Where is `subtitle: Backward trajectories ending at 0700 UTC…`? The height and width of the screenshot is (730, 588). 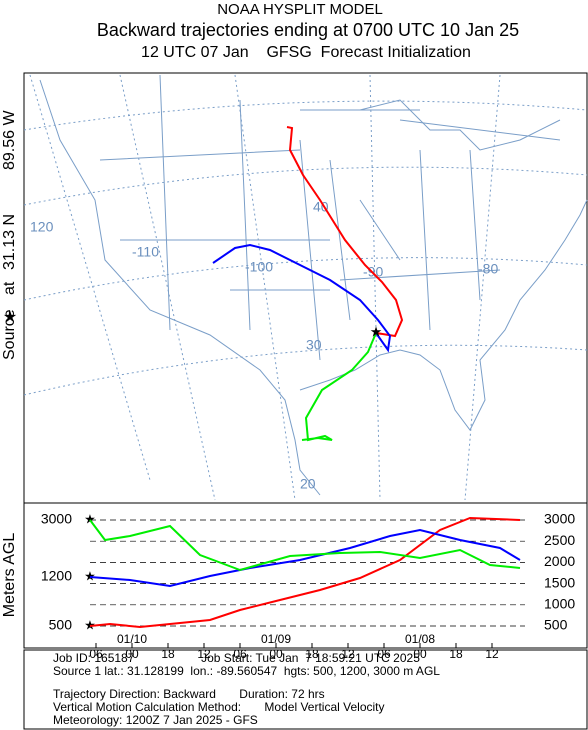 subtitle: Backward trajectories ending at 0700 UTC… is located at coordinates (308, 30).